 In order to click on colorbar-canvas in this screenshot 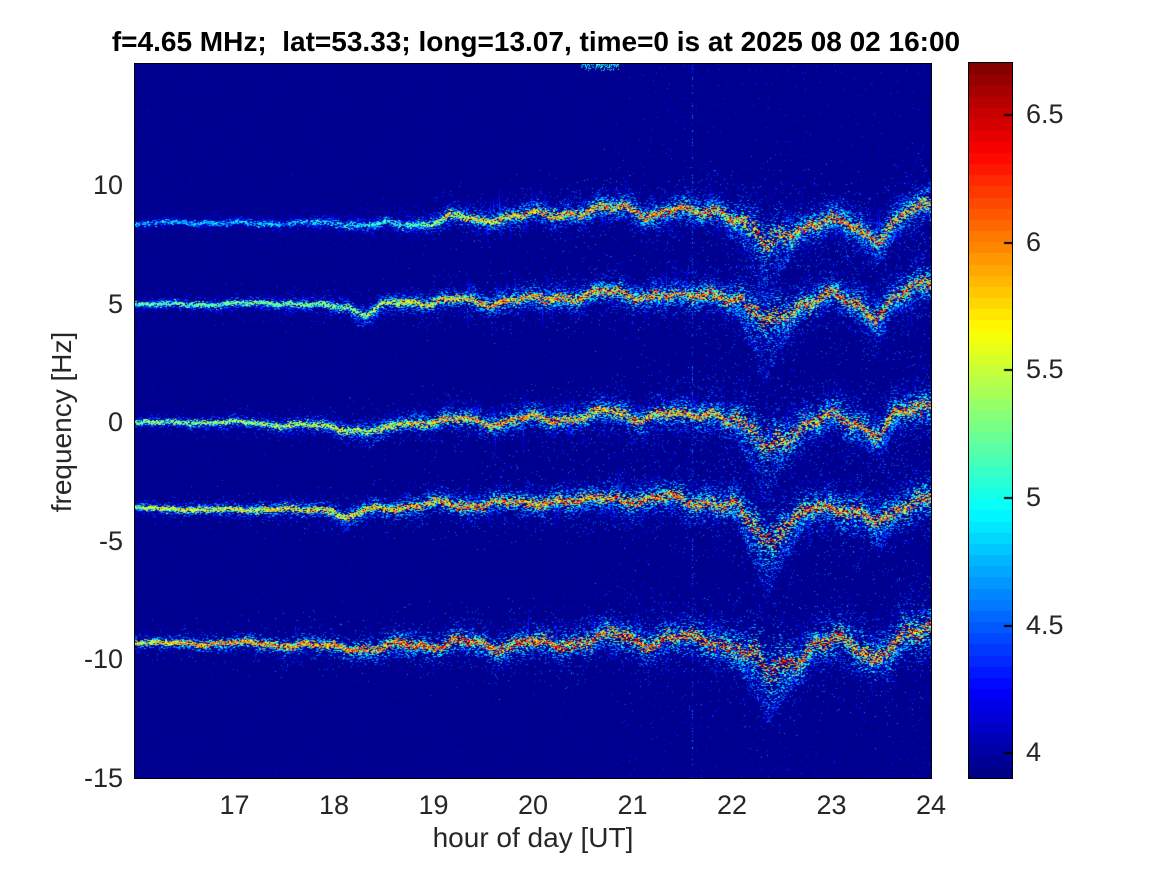, I will do `click(990, 420)`.